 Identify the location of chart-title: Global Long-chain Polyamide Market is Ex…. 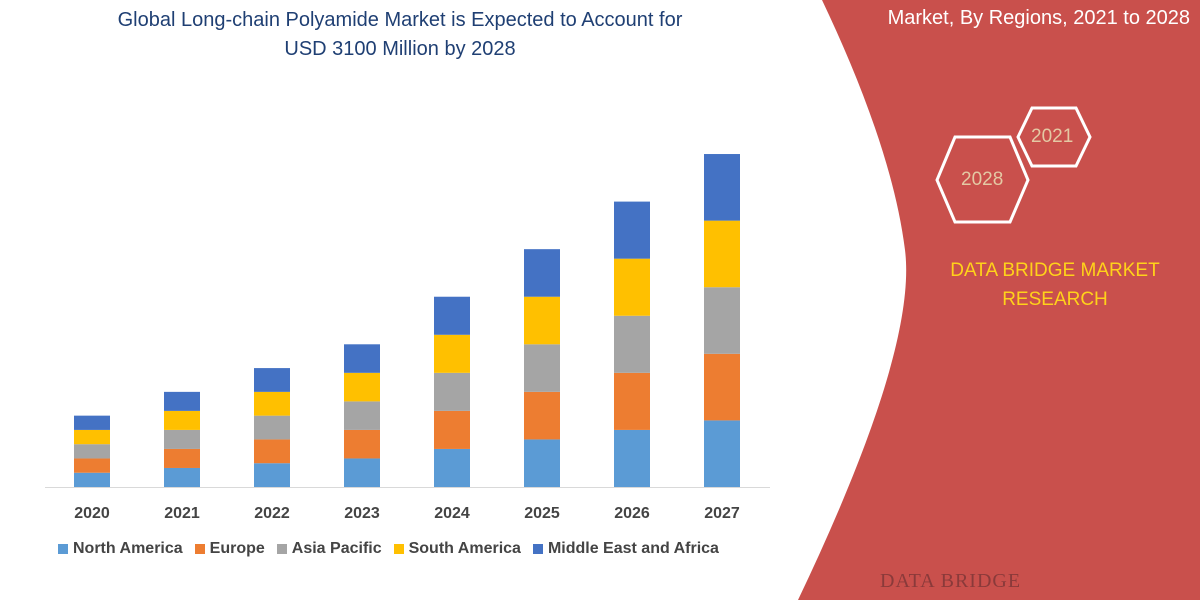
(400, 35).